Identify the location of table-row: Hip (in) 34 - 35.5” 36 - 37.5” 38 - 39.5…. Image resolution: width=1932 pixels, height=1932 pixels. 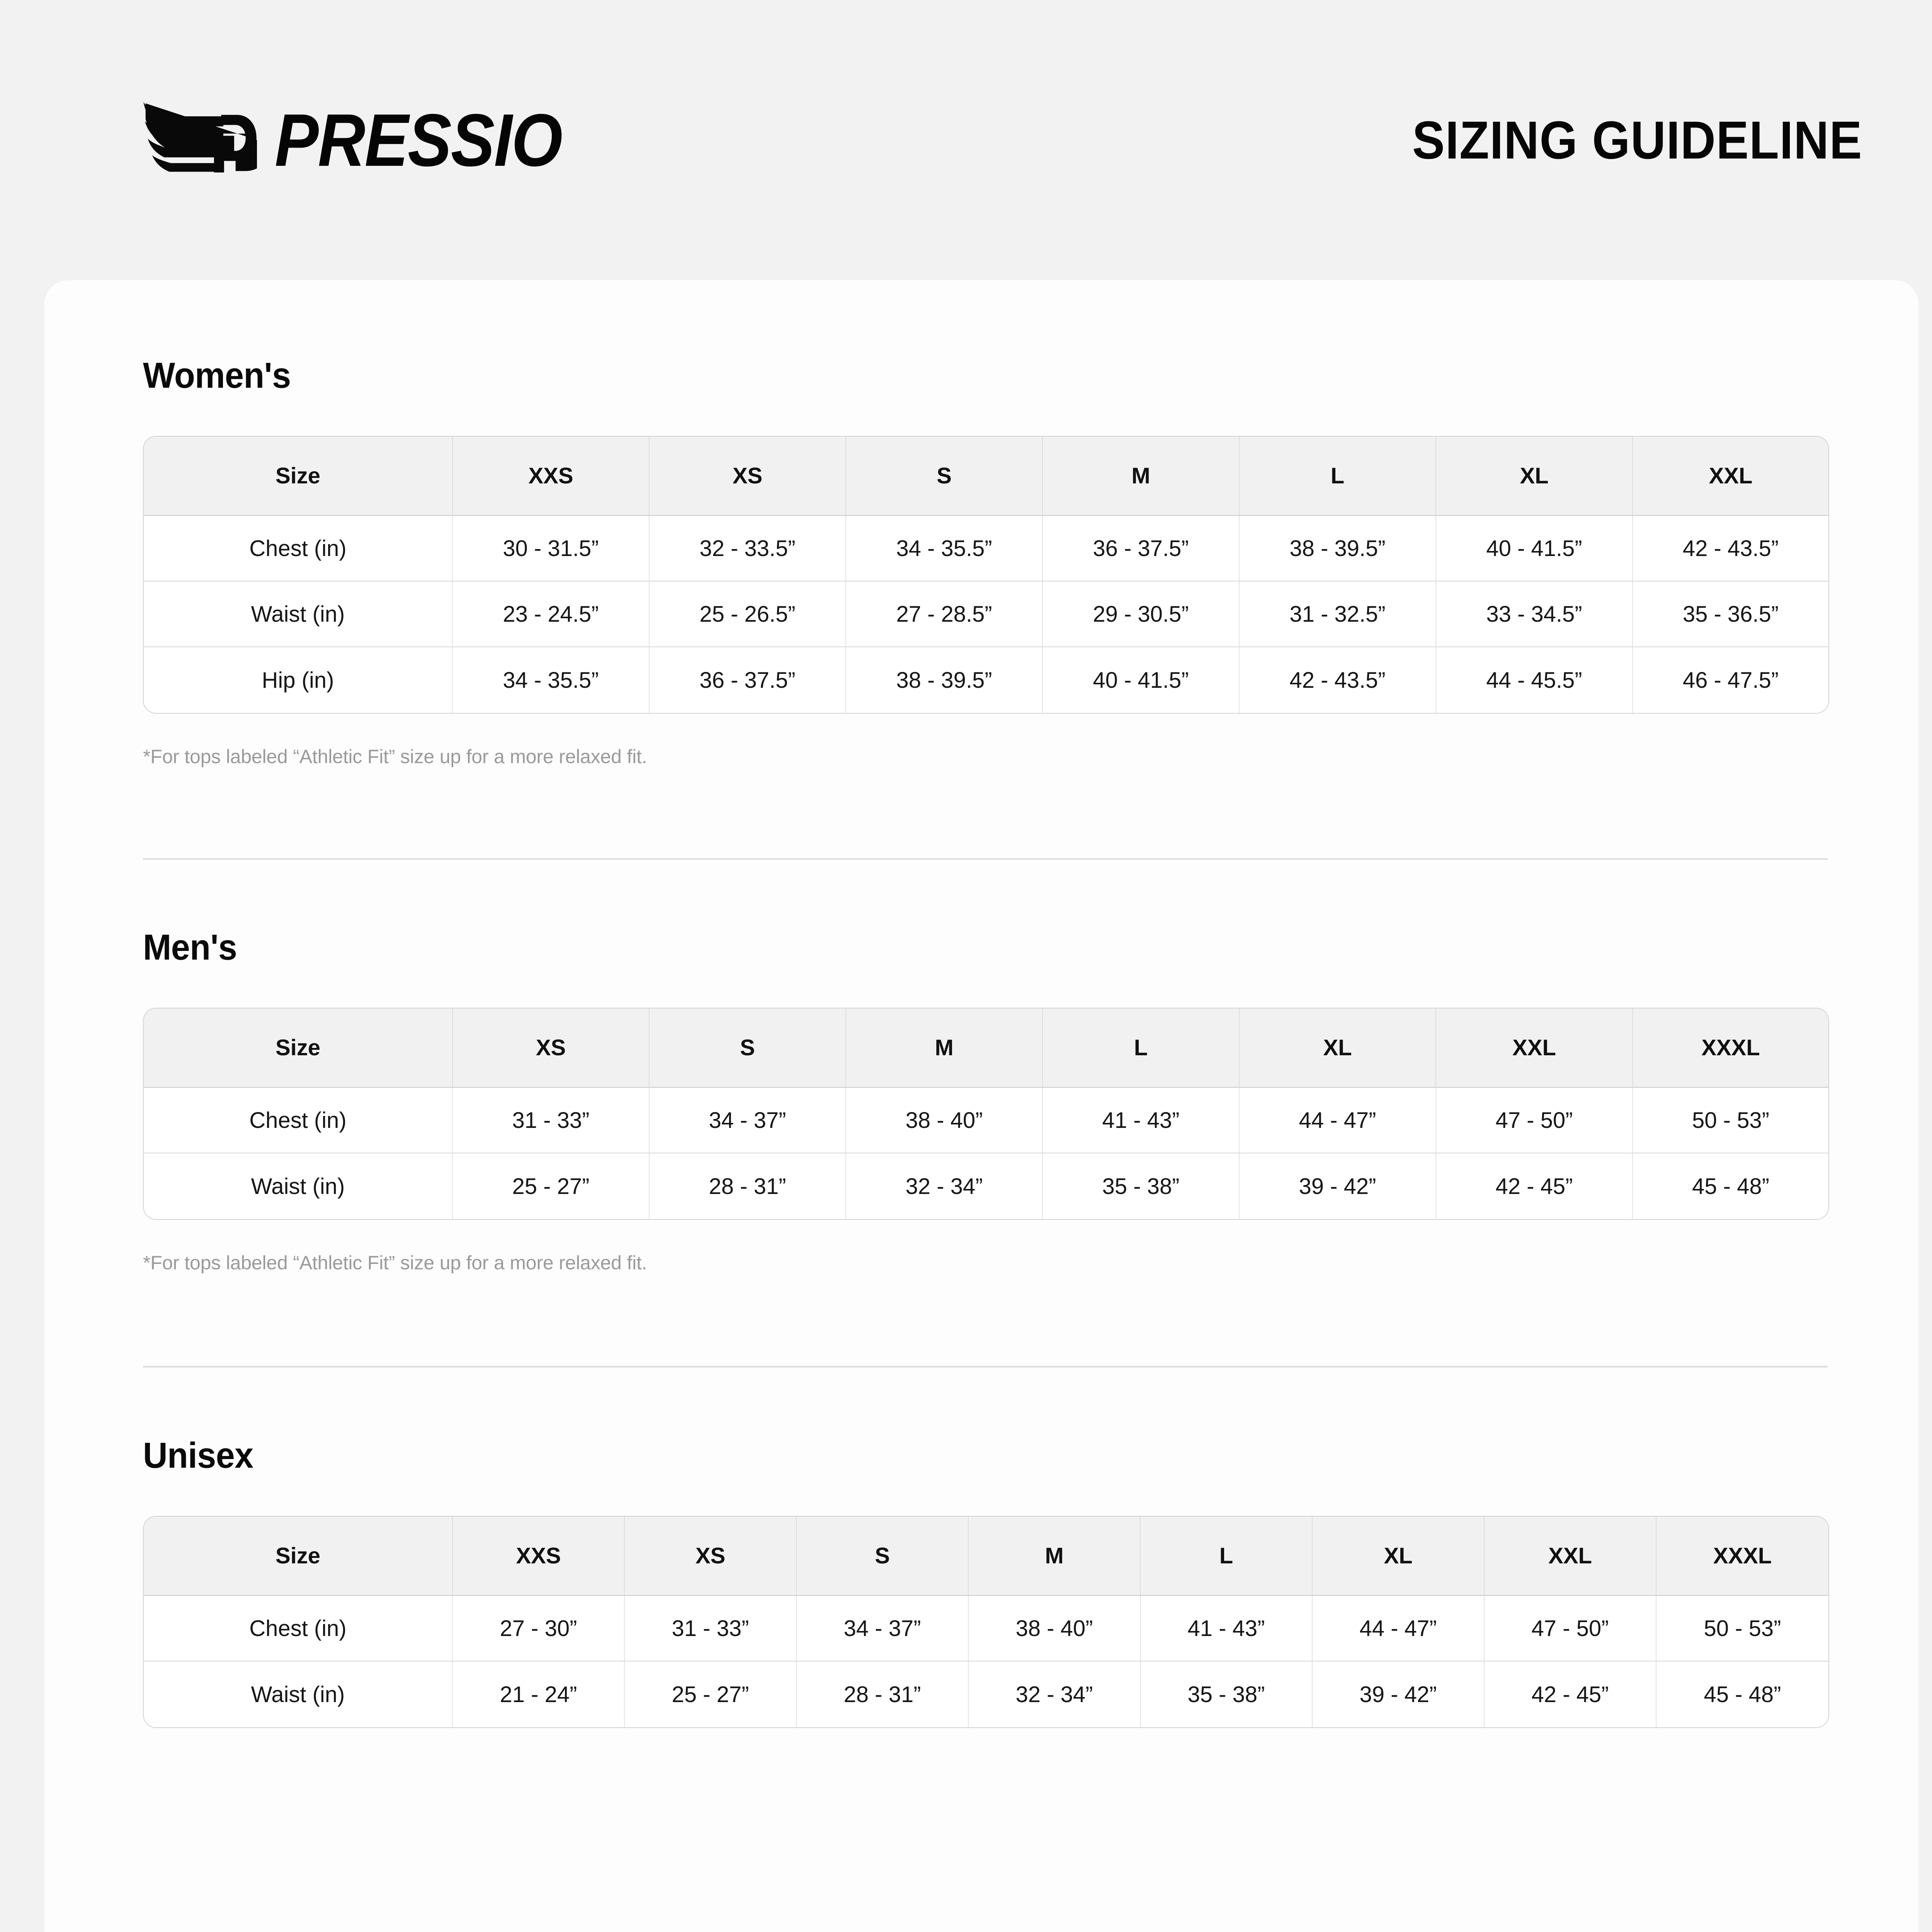
(986, 680).